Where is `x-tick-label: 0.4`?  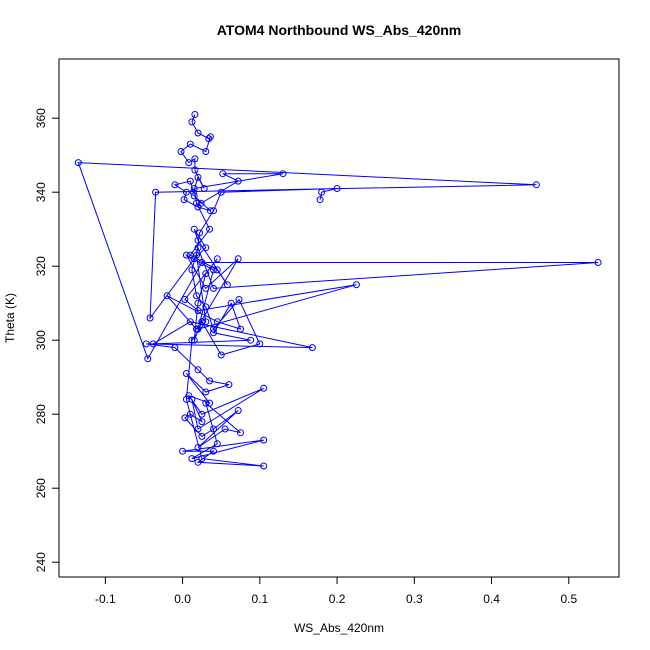 x-tick-label: 0.4 is located at coordinates (491, 599).